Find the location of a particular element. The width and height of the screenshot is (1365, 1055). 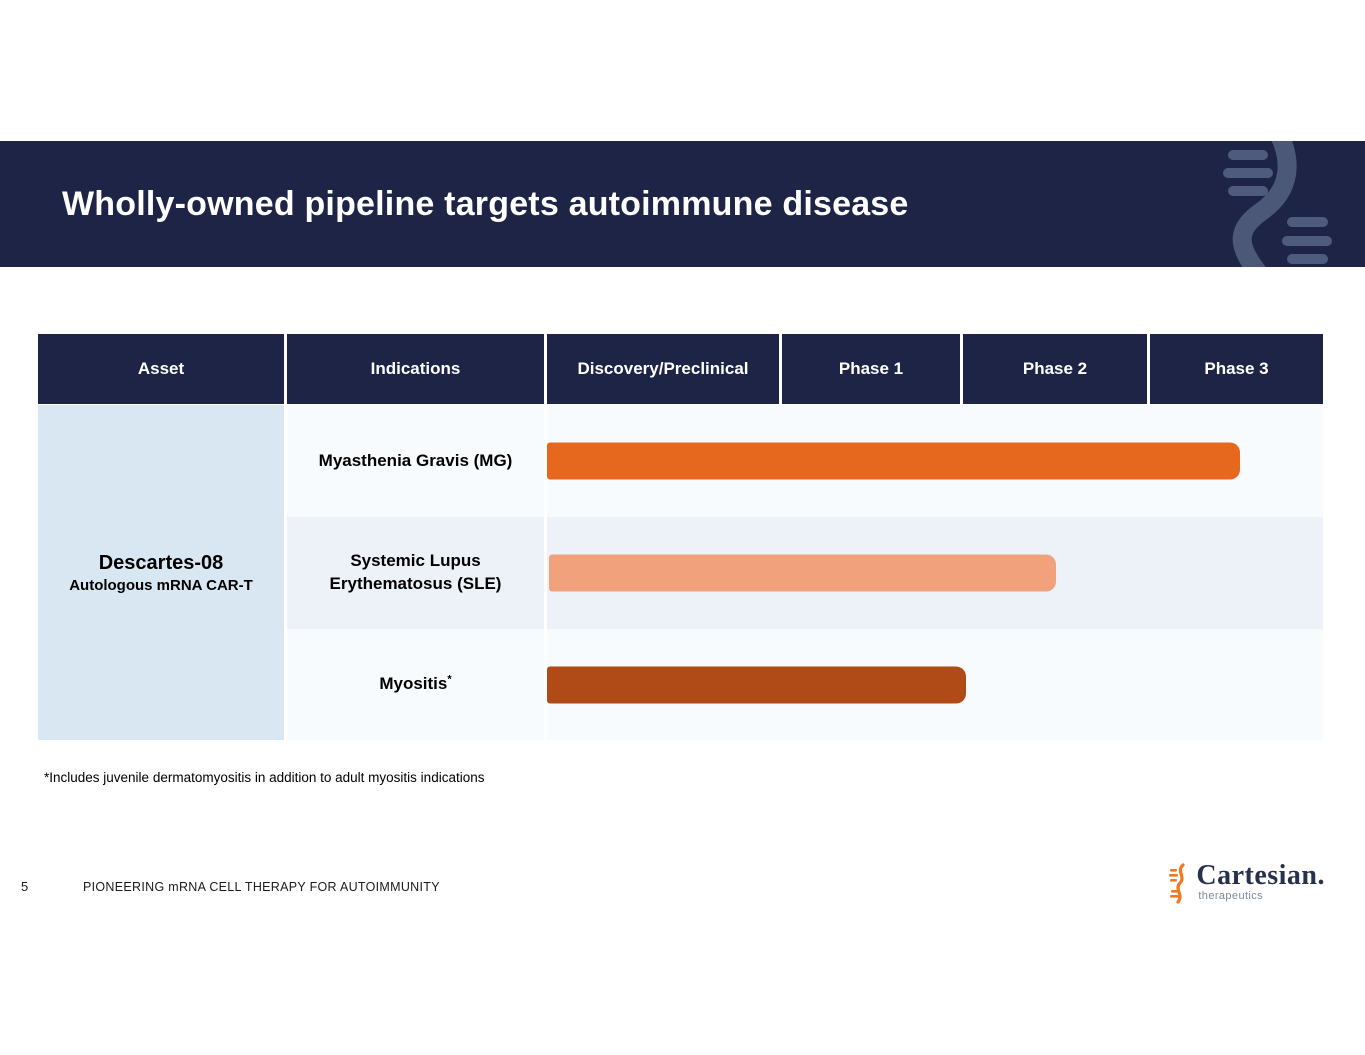

column-header-phase1: Phase 1 is located at coordinates (871, 369).